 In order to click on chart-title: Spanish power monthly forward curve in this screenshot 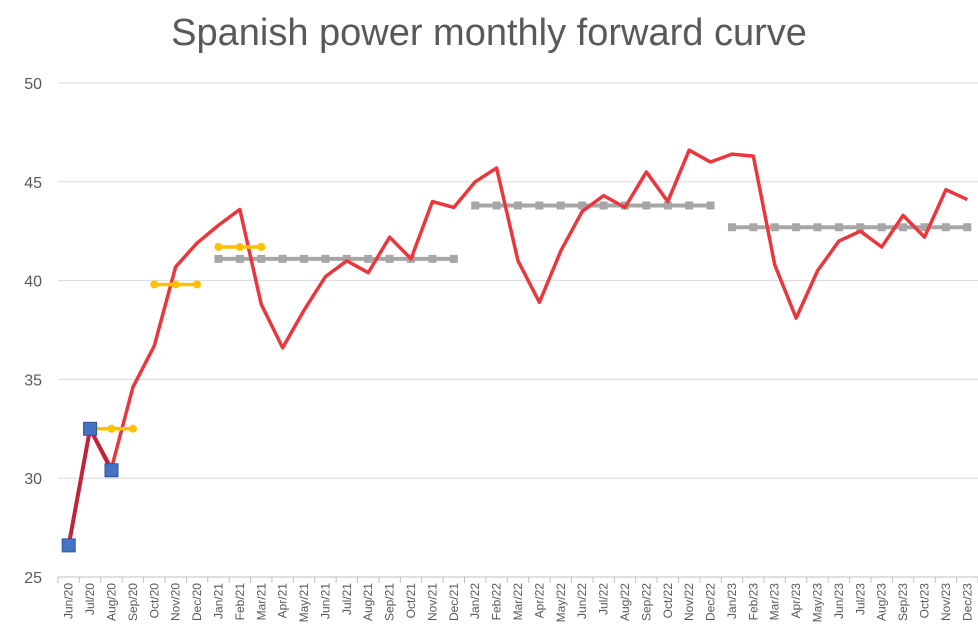, I will do `click(489, 33)`.